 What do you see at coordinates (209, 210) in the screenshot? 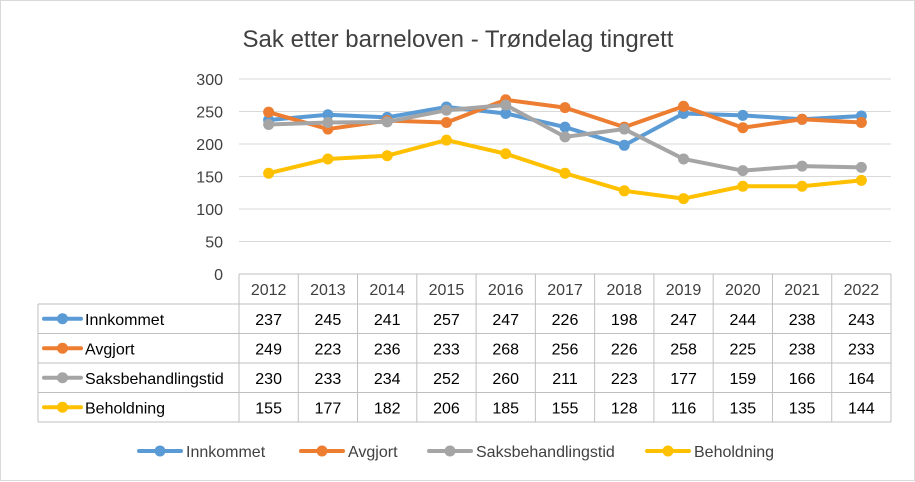
I see `y-tick-label: 100` at bounding box center [209, 210].